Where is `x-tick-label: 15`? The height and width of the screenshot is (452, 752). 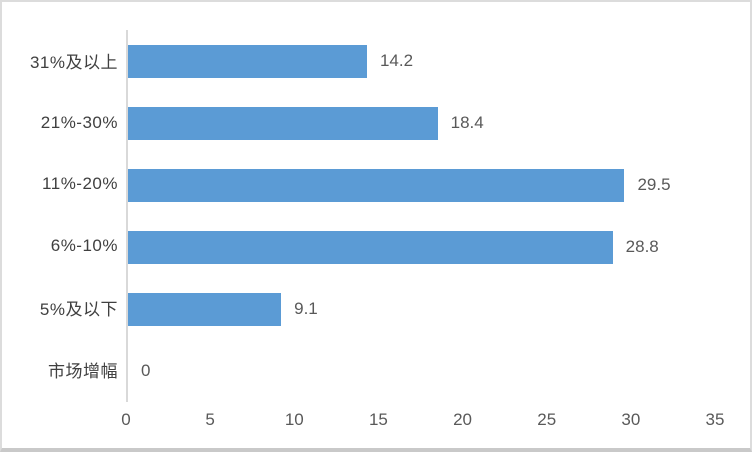
x-tick-label: 15 is located at coordinates (378, 419).